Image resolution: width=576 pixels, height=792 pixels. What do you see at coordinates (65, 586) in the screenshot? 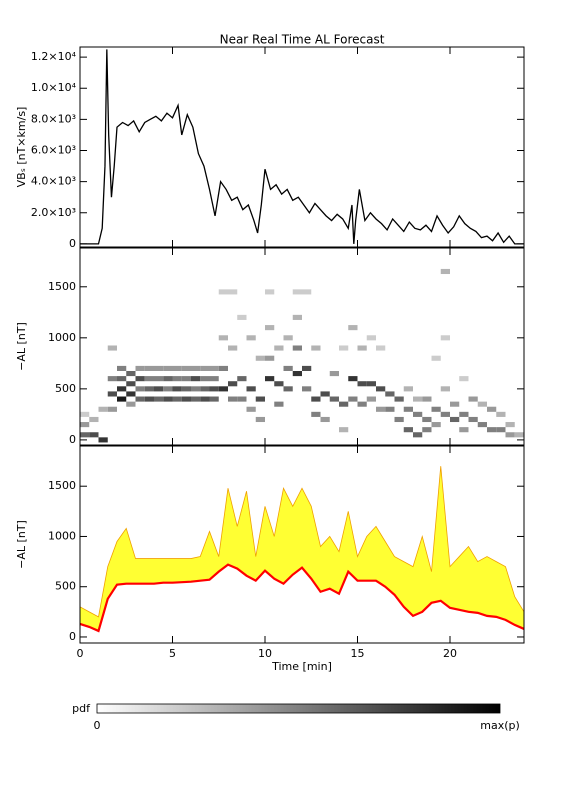
I see `y-tick-label: 500` at bounding box center [65, 586].